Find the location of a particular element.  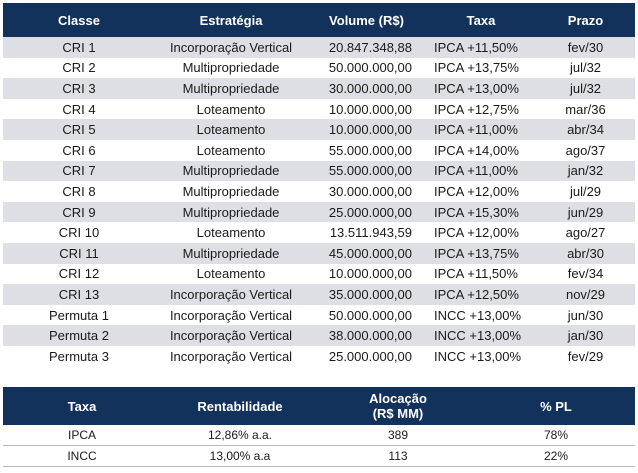

cell-classe: CRI 6 is located at coordinates (79, 150).